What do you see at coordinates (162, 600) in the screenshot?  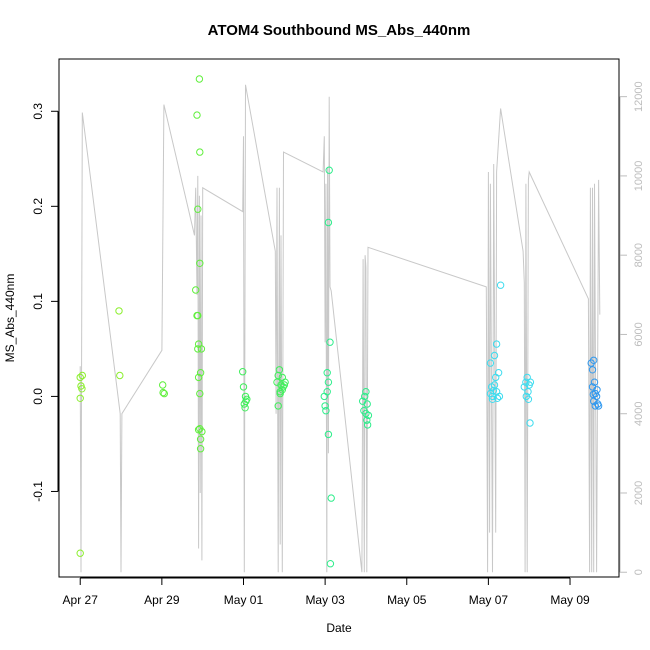 I see `x-tick-label: Apr 29` at bounding box center [162, 600].